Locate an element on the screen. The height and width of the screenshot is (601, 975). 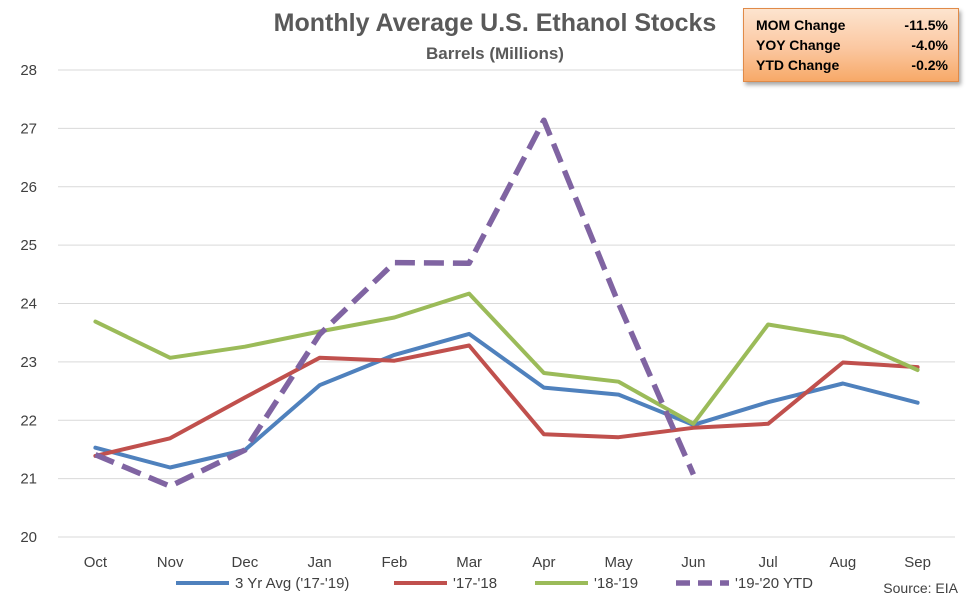
stat-value: -4.0% is located at coordinates (929, 45).